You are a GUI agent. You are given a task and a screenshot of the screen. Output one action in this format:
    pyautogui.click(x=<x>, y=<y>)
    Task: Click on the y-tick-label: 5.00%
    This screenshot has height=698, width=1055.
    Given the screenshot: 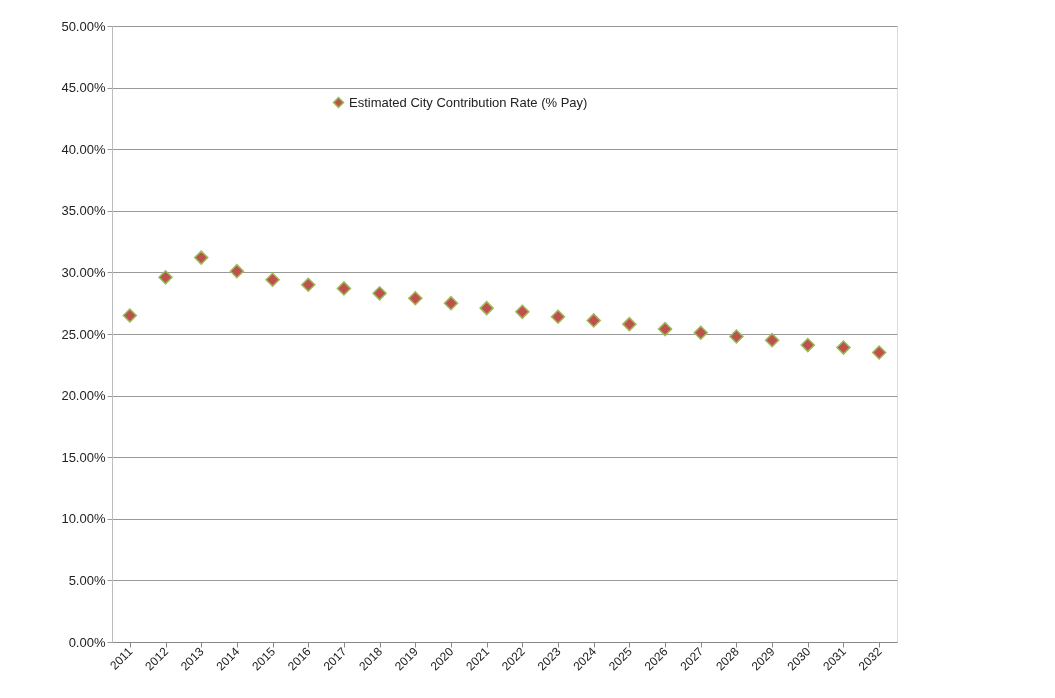 What is the action you would take?
    pyautogui.click(x=87, y=580)
    